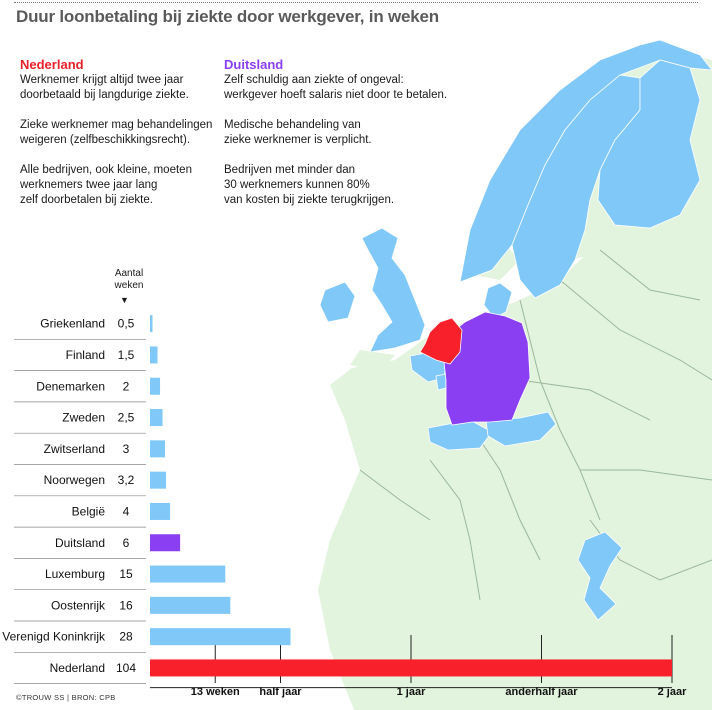  What do you see at coordinates (215, 692) in the screenshot?
I see `reference-tick-label: 13 weken` at bounding box center [215, 692].